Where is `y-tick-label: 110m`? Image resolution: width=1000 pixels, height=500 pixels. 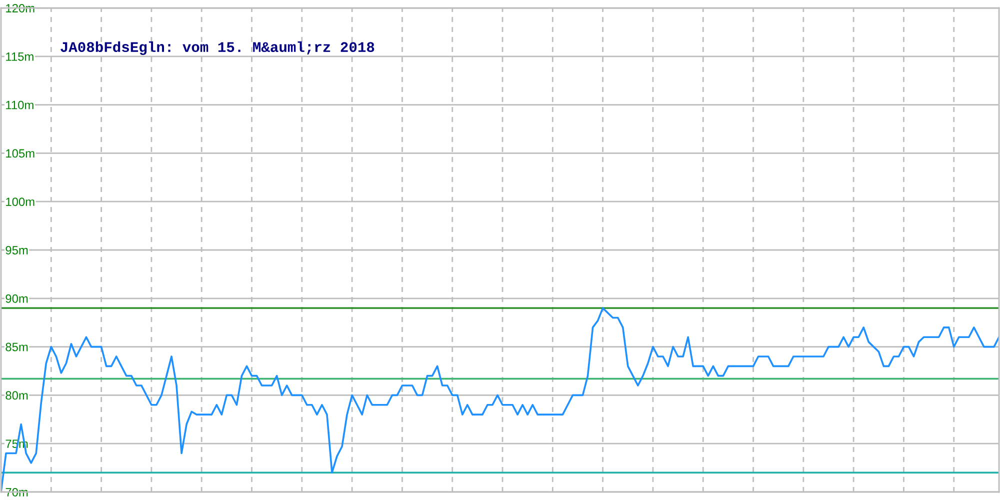
y-tick-label: 110m is located at coordinates (20, 105).